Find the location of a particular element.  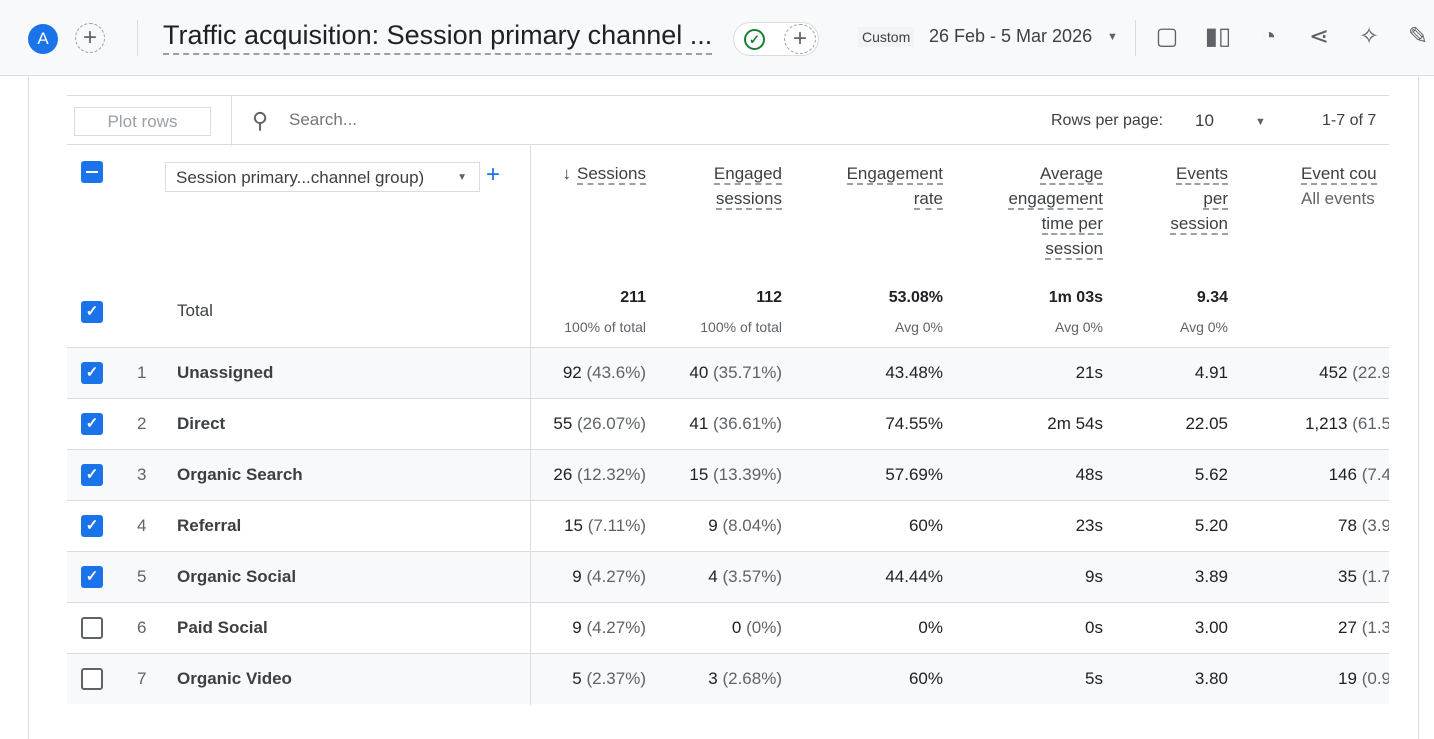

sparkle-trend-icon: ✧ is located at coordinates (1369, 36).